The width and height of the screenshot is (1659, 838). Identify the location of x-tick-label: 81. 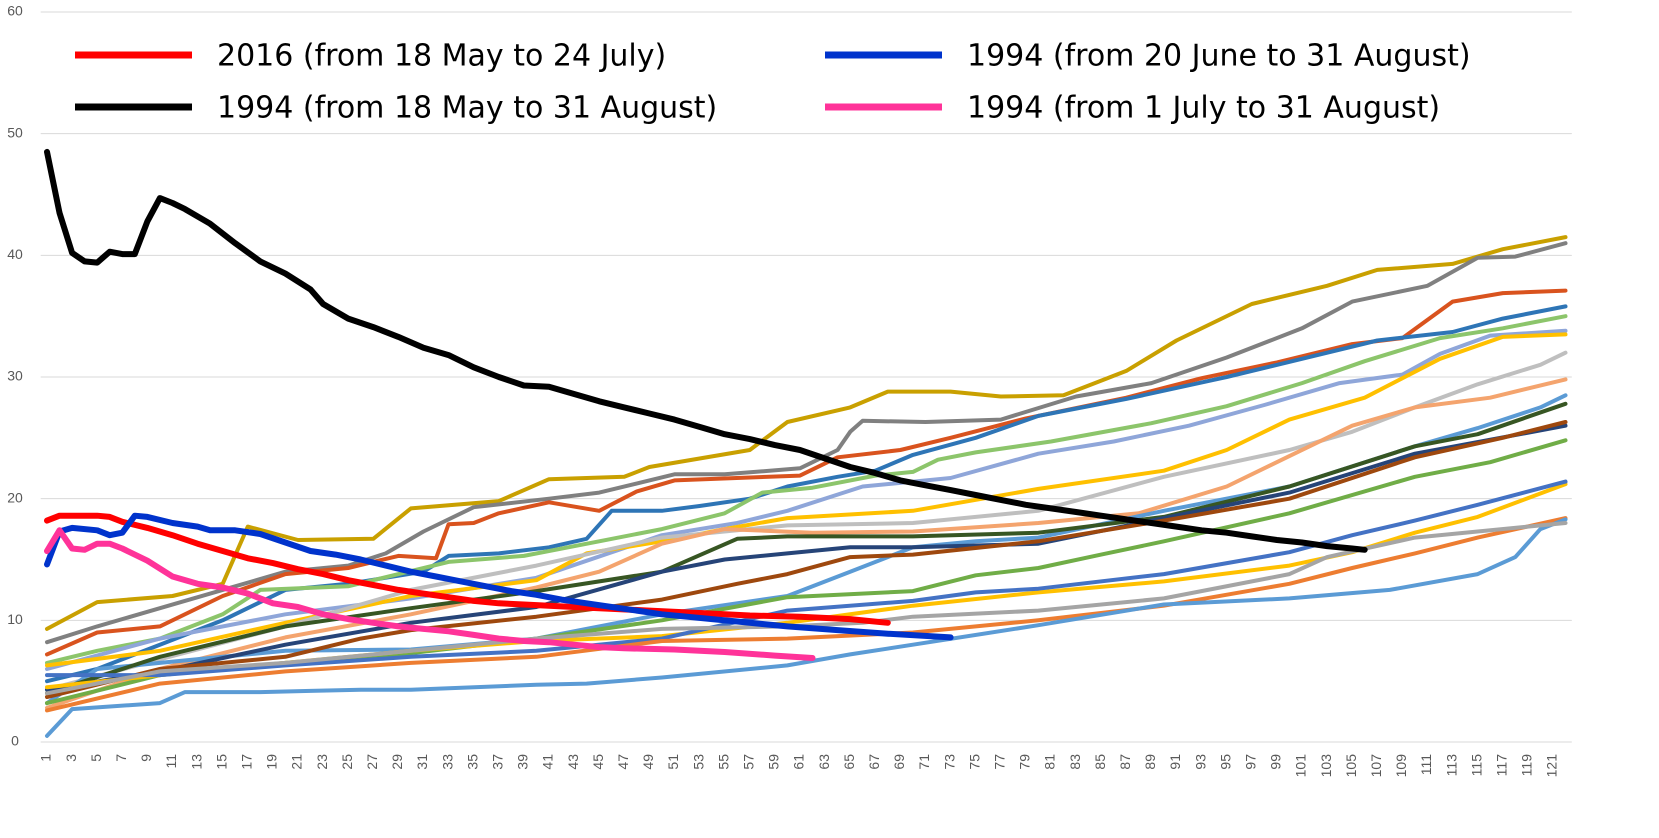
(1050, 762).